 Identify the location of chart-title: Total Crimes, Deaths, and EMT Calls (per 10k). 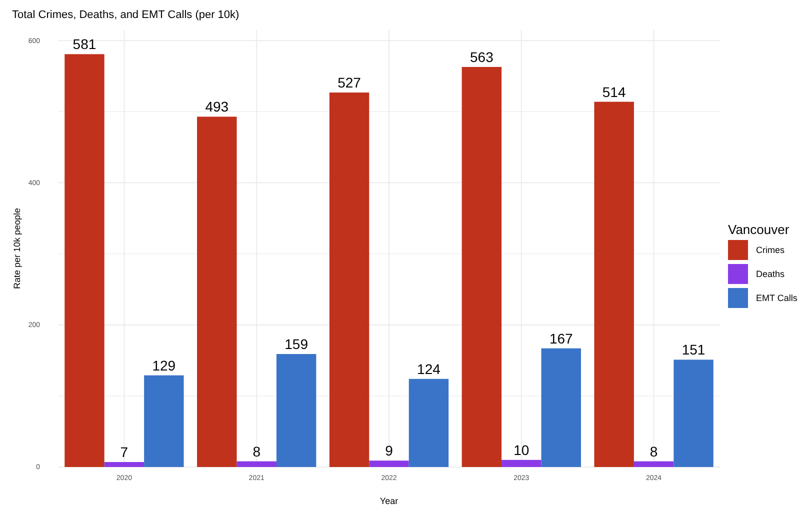
(126, 15).